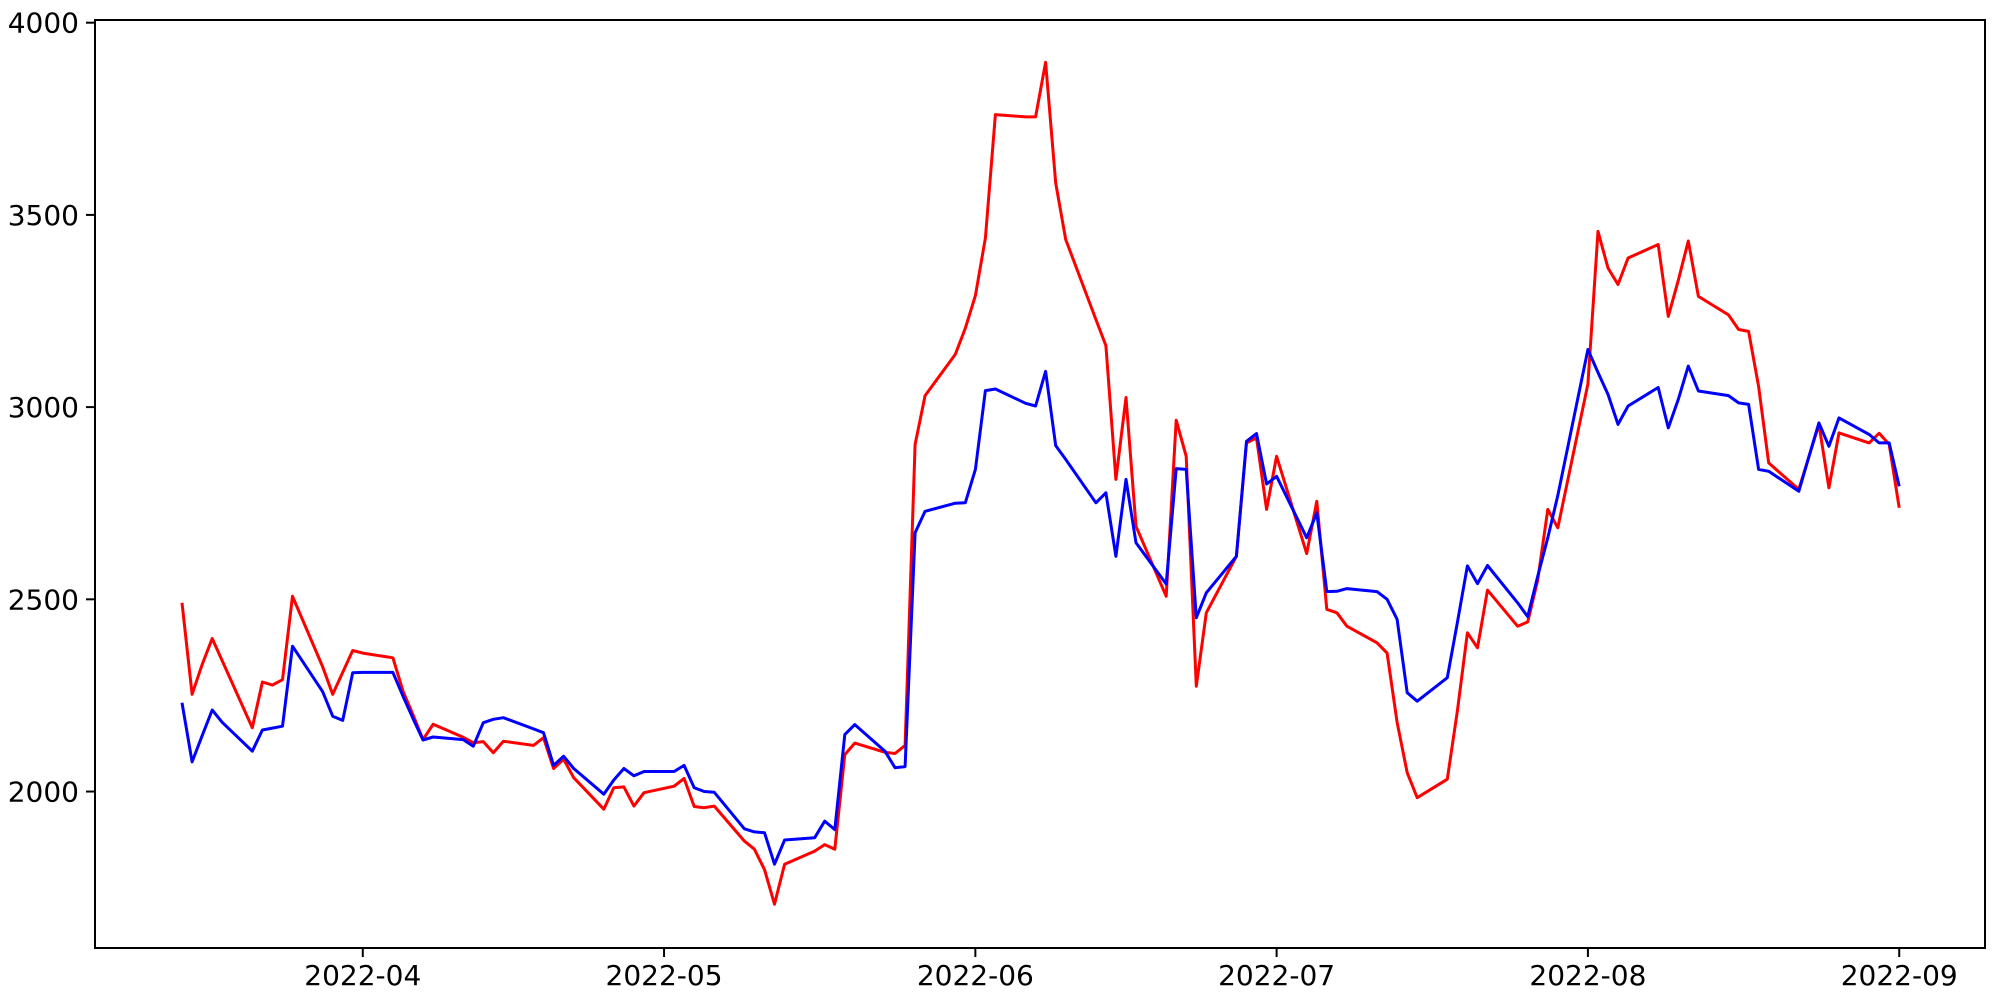 This screenshot has height=1000, width=2000. I want to click on x-tick-label: 2022-05, so click(664, 975).